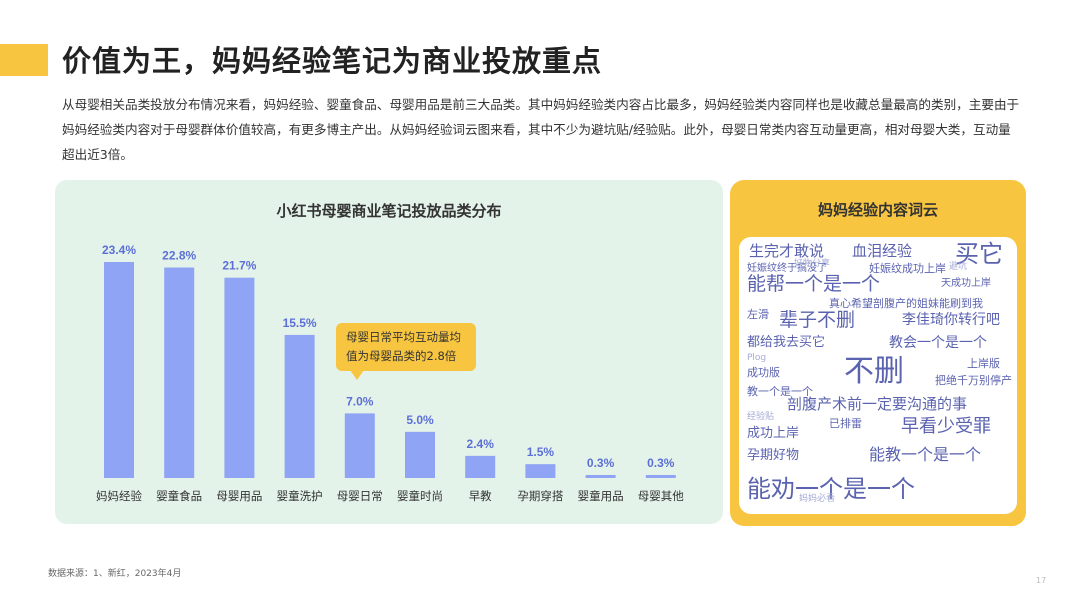  Describe the element at coordinates (973, 380) in the screenshot. I see `cloud-word: 把绝千万别停产` at that location.